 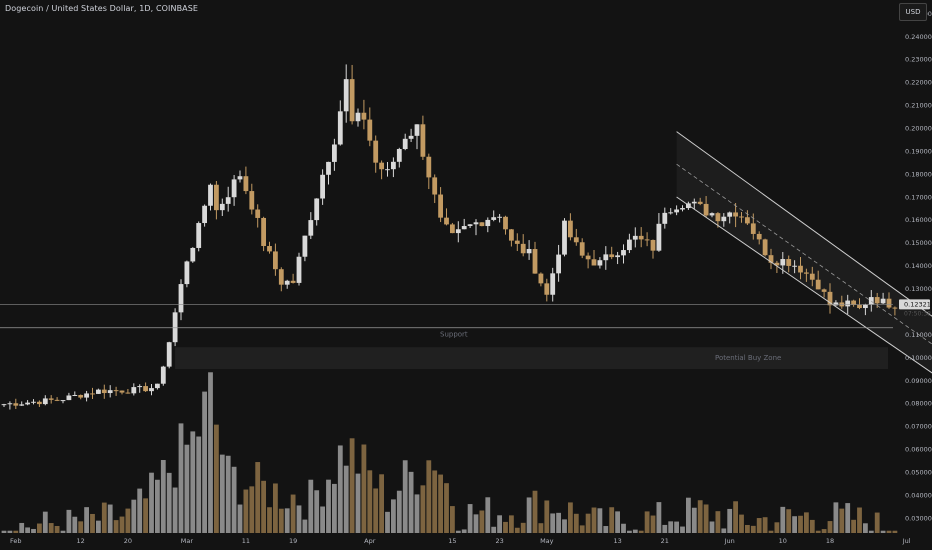 What do you see at coordinates (446, 541) in the screenshot?
I see `time-axis` at bounding box center [446, 541].